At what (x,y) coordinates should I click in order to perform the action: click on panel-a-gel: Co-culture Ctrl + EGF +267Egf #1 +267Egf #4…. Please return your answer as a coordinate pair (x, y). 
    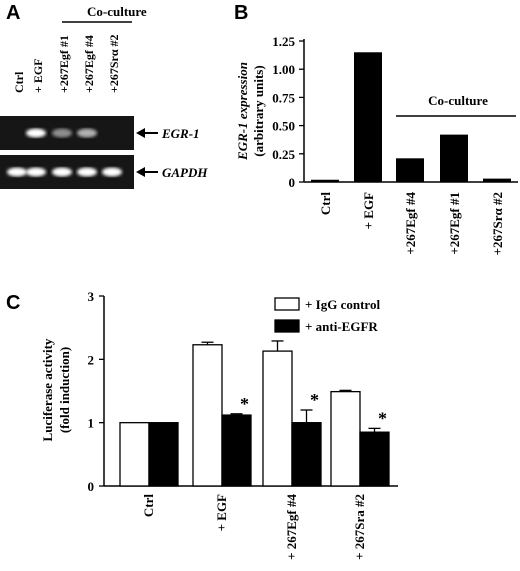
    Looking at the image, I should click on (104, 96).